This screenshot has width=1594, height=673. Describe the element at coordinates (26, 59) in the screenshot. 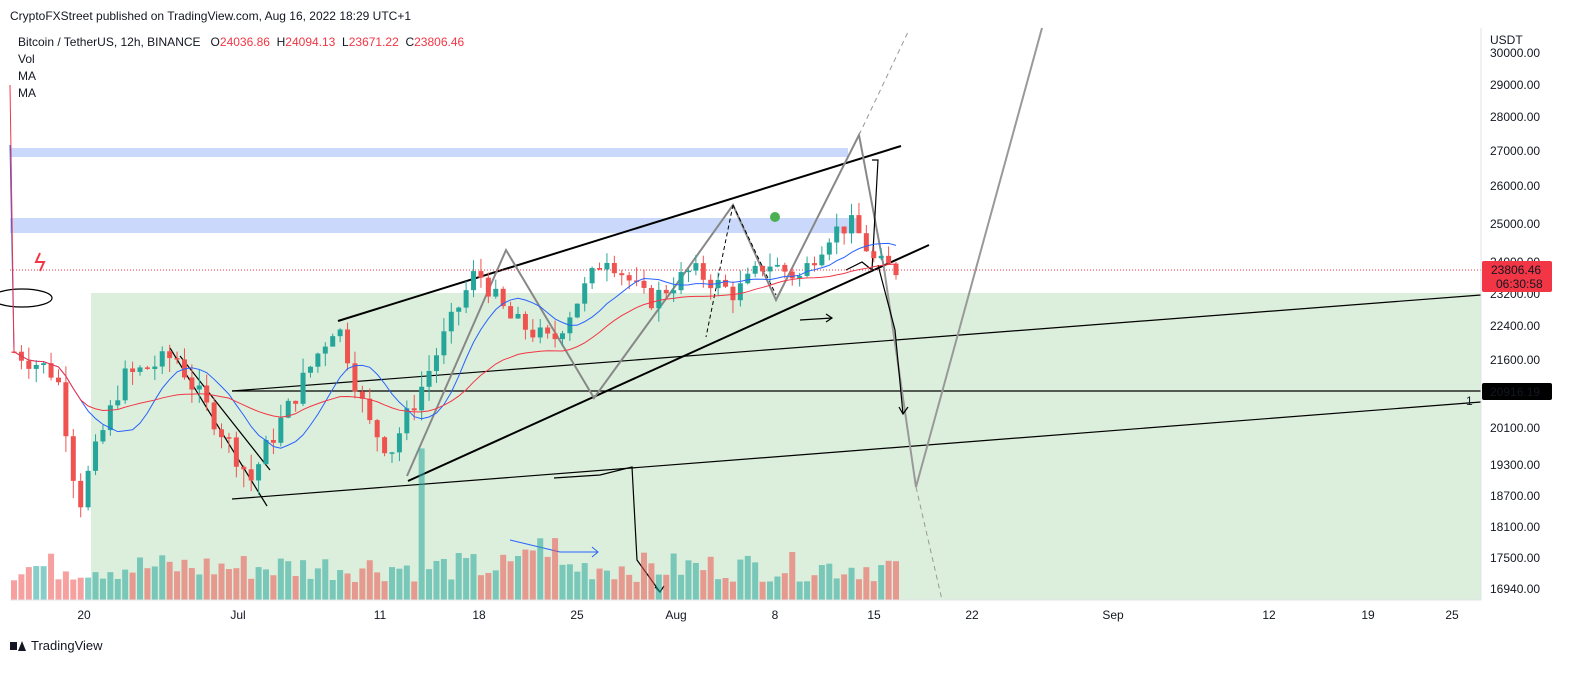

I see `indicator-vol: Vol` at that location.